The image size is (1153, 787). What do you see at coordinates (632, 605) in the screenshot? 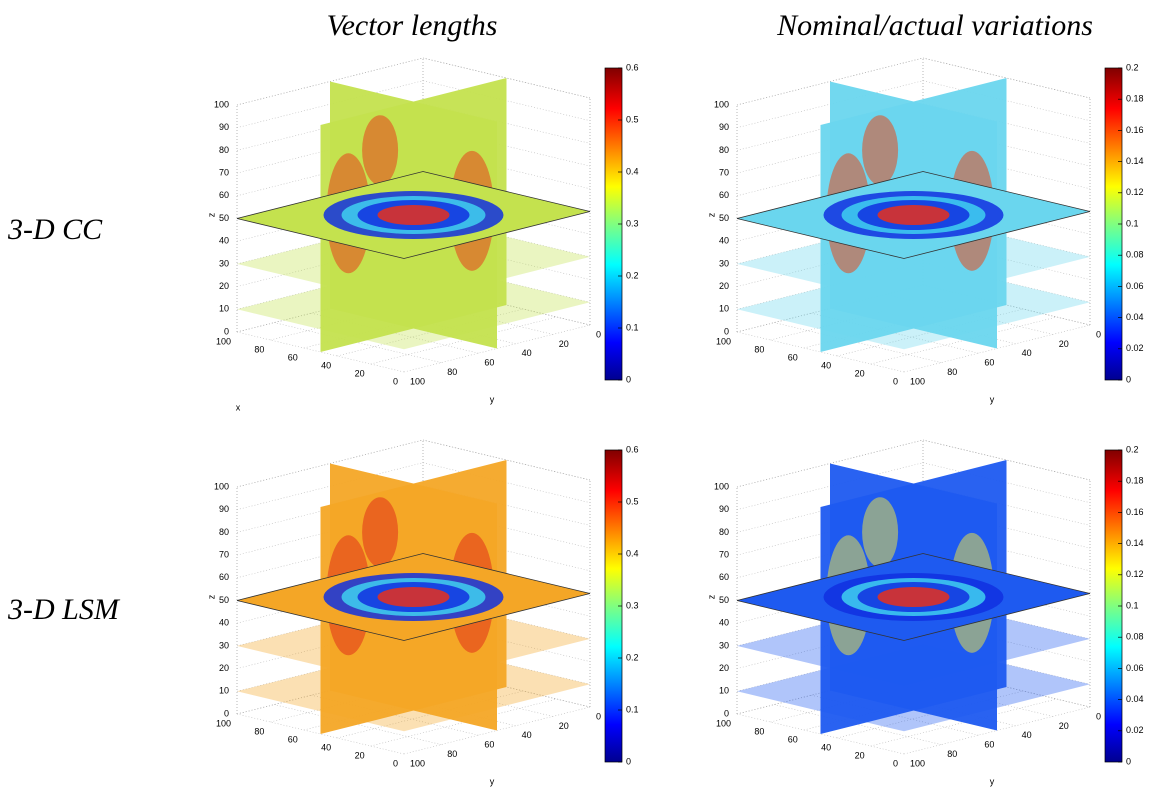
I see `colorbar-tick-label: 0.3` at bounding box center [632, 605].